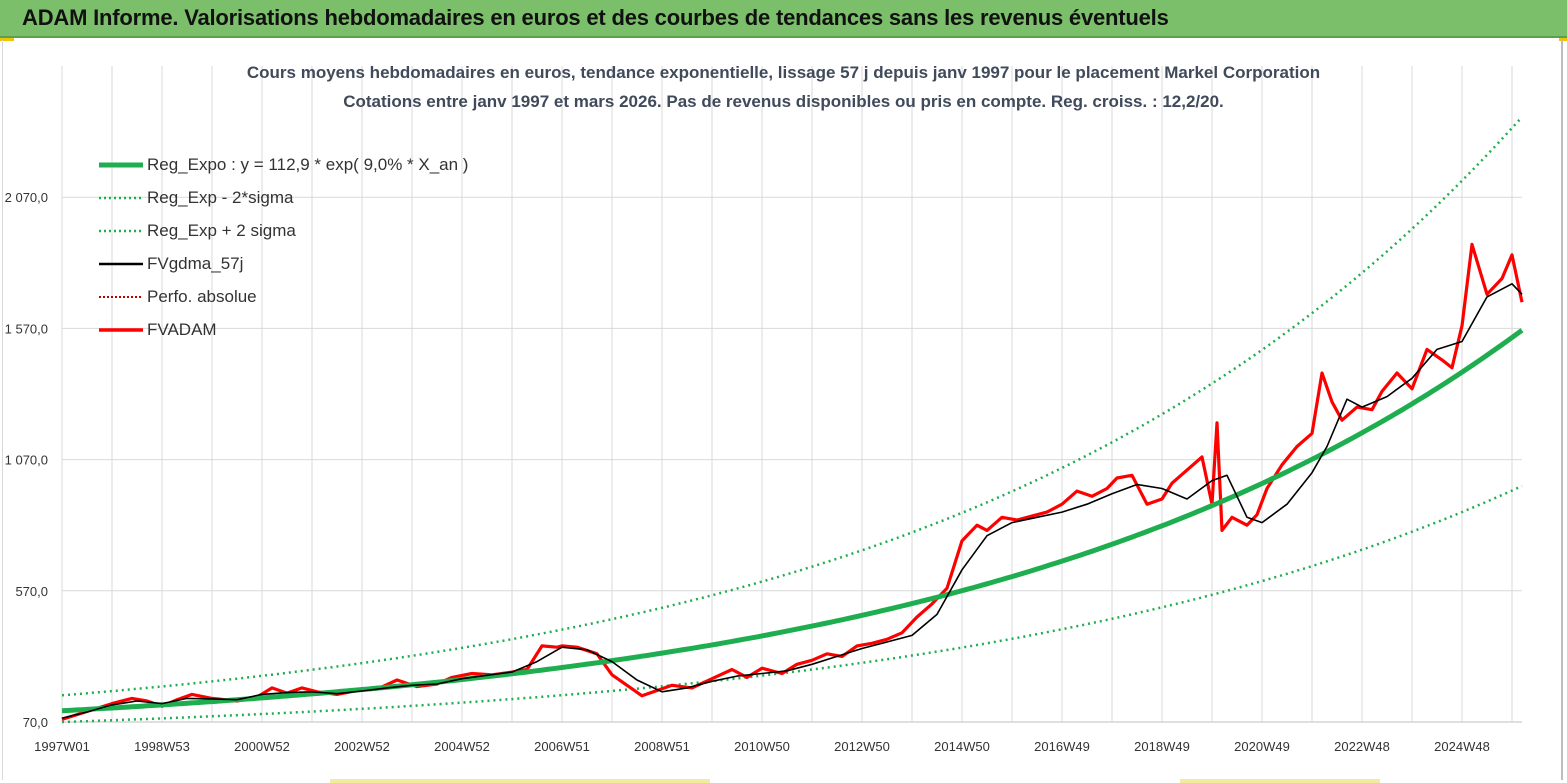 The width and height of the screenshot is (1567, 783). I want to click on legend-label-fvadam: FVADAM, so click(182, 329).